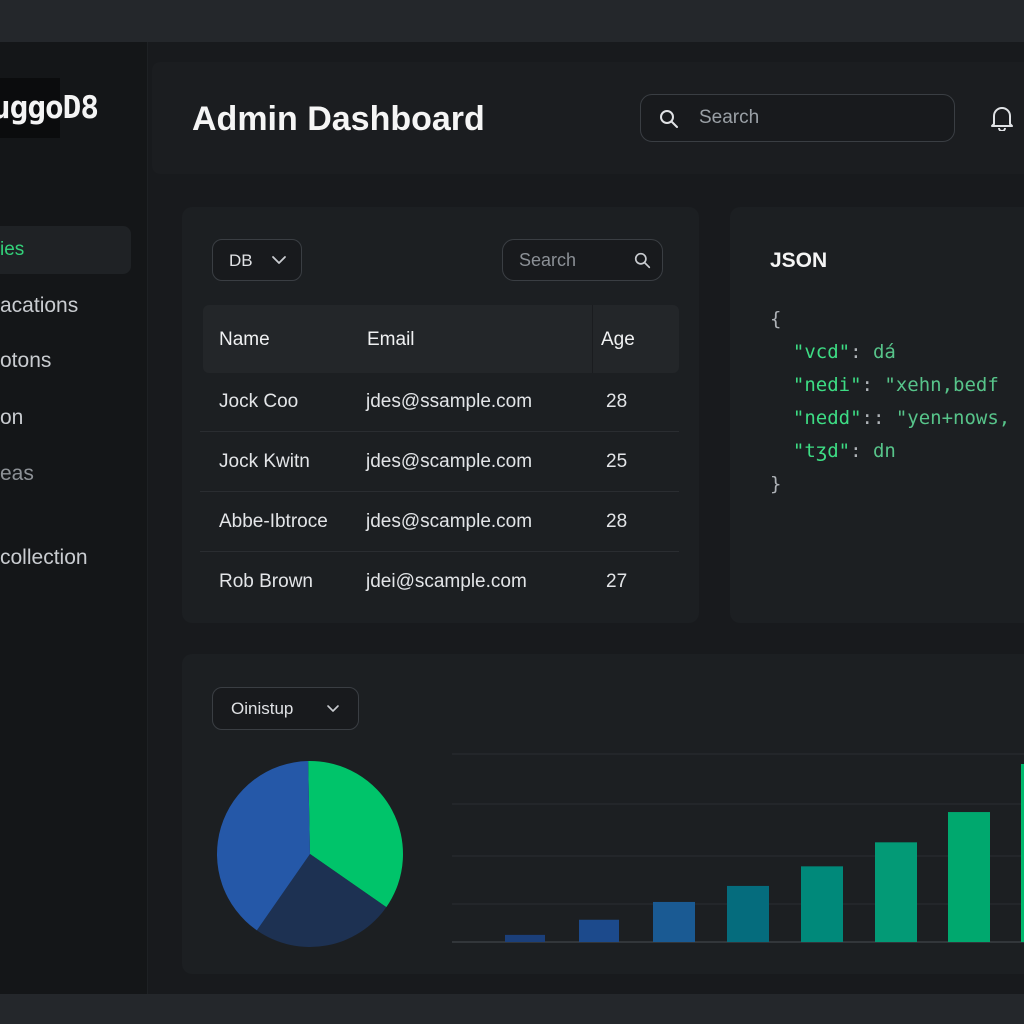 This screenshot has width=1024, height=1024. What do you see at coordinates (266, 581) in the screenshot?
I see `cell-name: Rob Brown` at bounding box center [266, 581].